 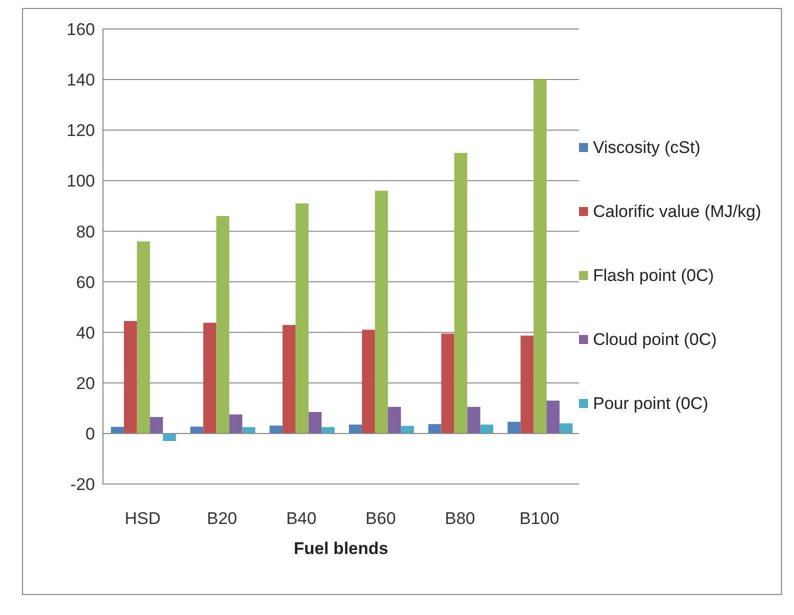 What do you see at coordinates (222, 518) in the screenshot?
I see `x-tick-label: B20` at bounding box center [222, 518].